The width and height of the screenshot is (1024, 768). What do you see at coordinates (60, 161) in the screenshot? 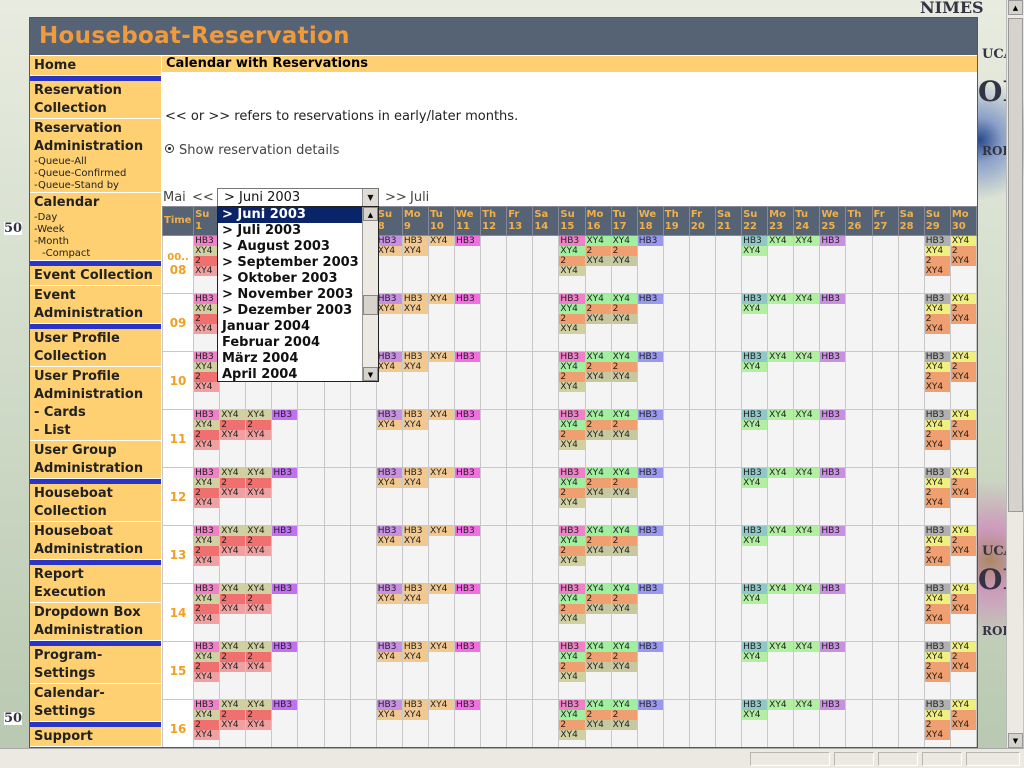
I see `sidebar-subitem: -Queue-All` at bounding box center [60, 161].